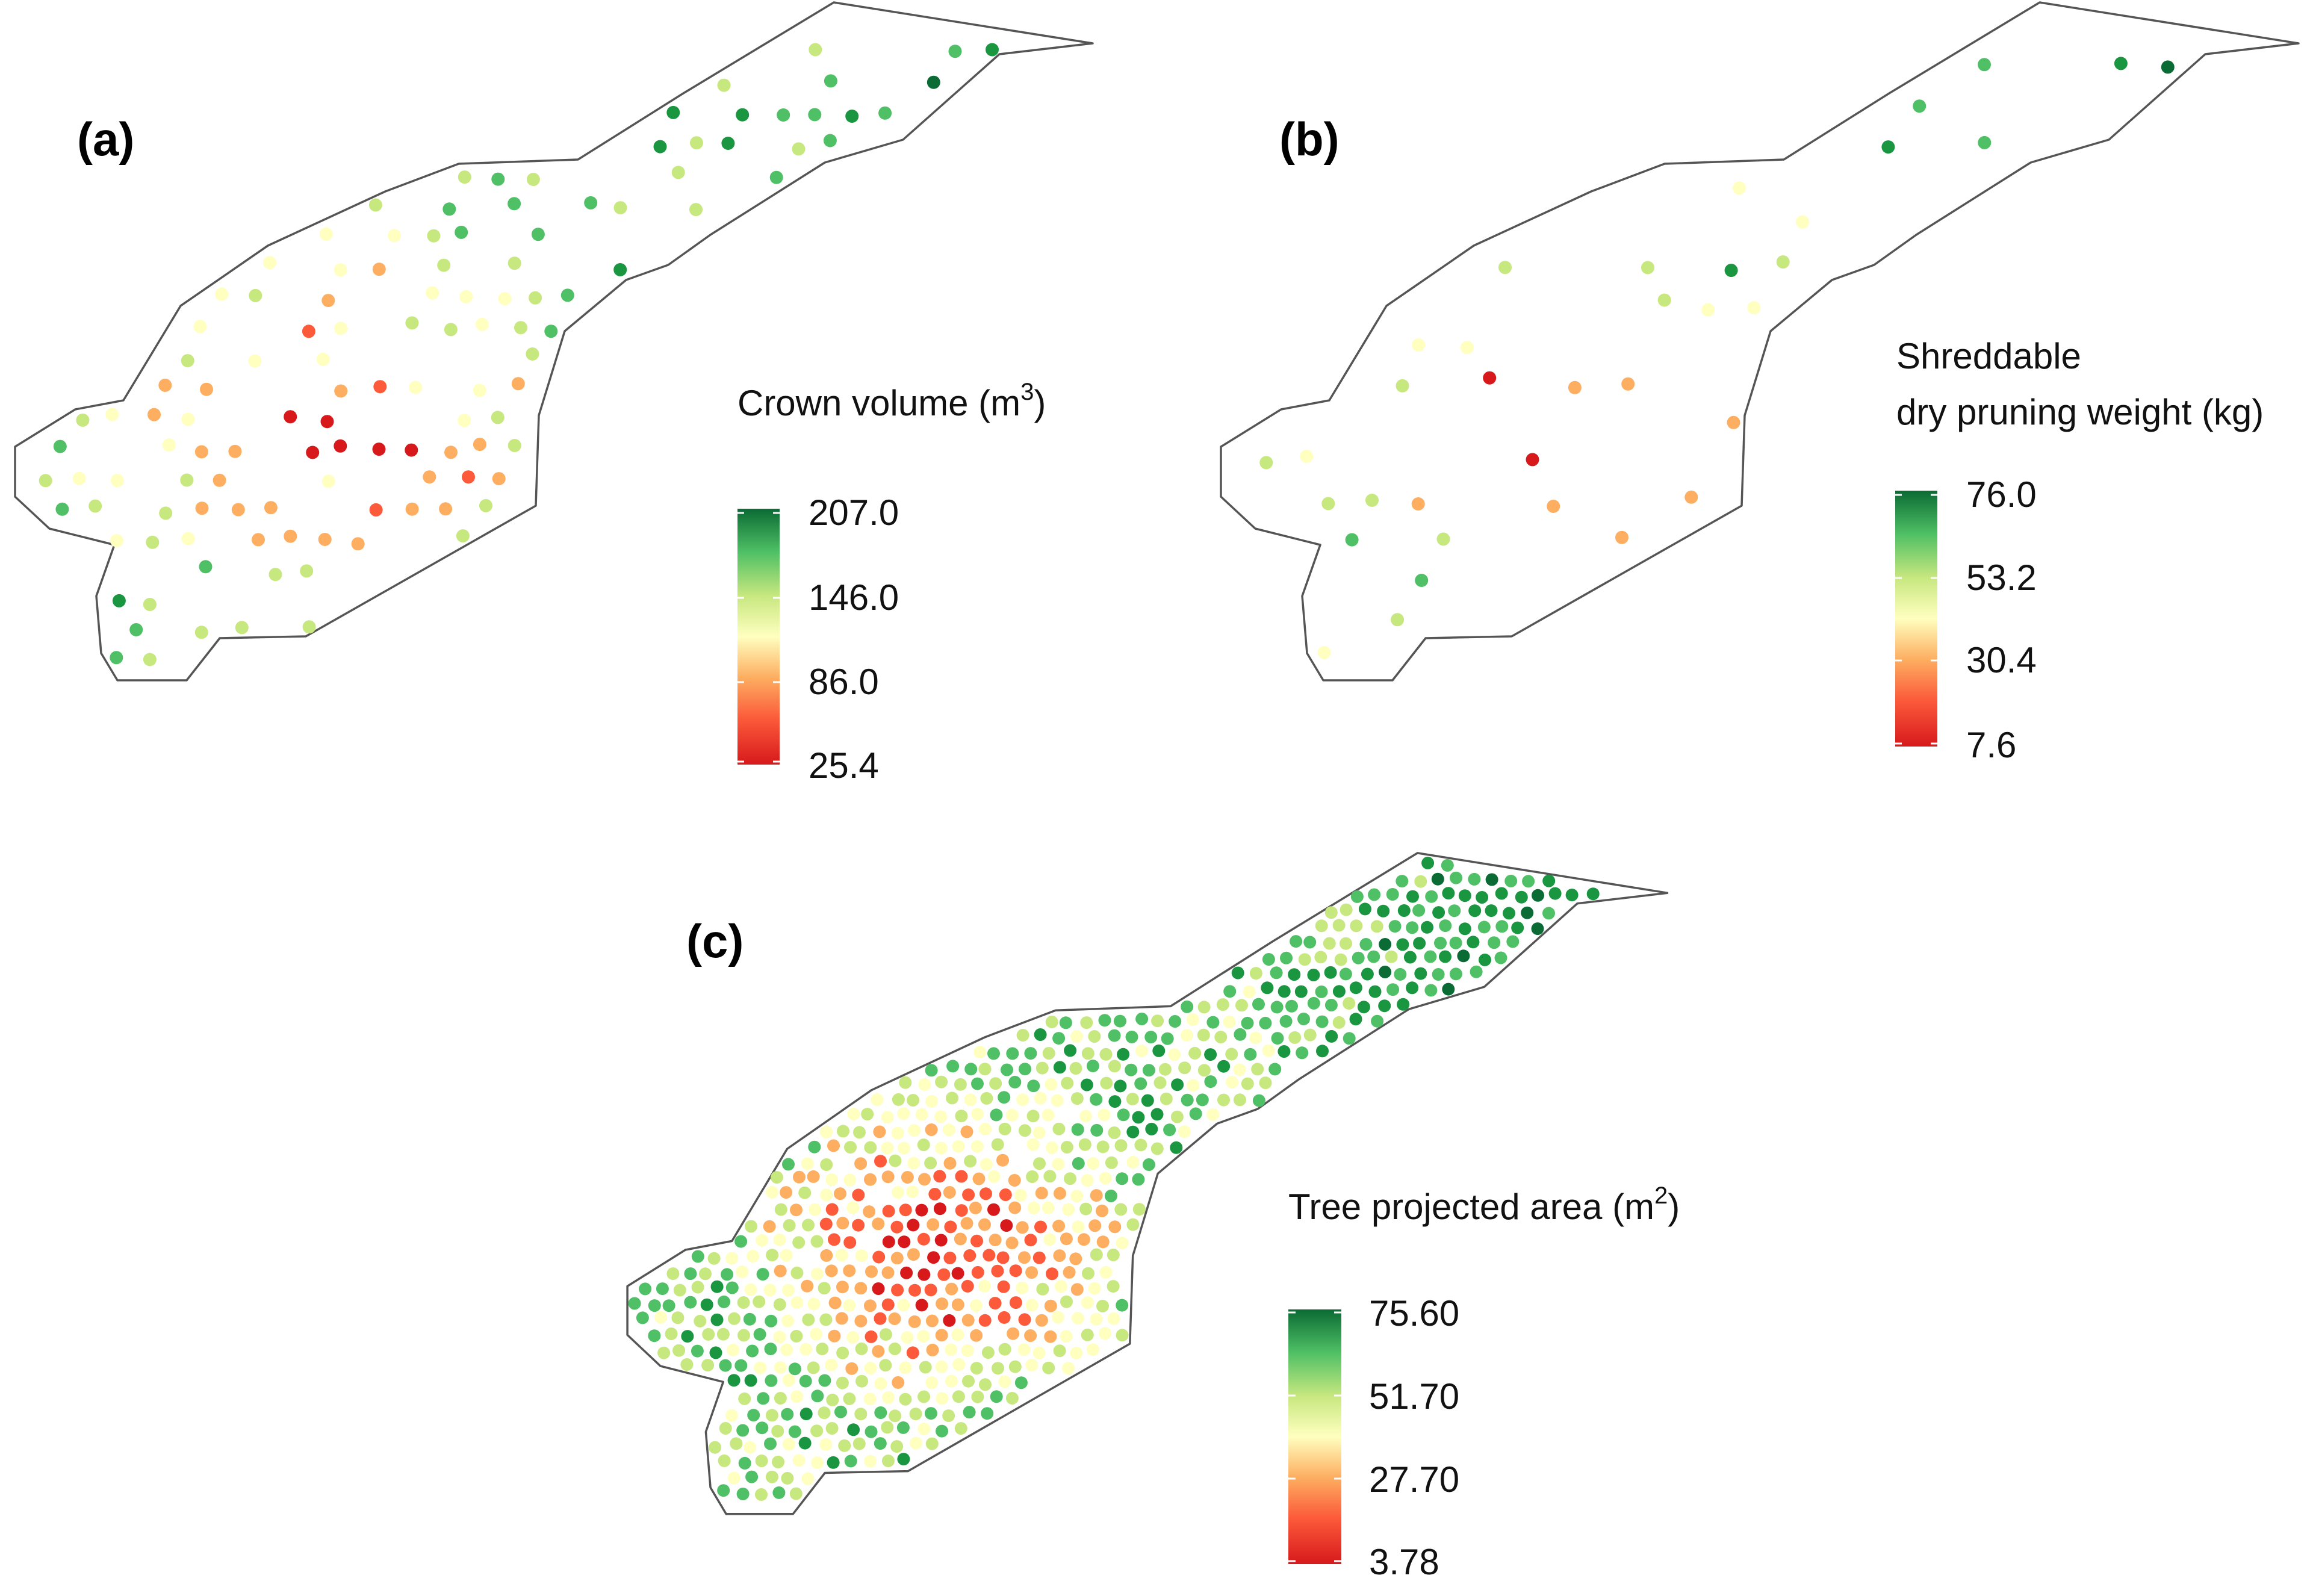 The image size is (2310, 1596). Describe the element at coordinates (1414, 1313) in the screenshot. I see `panel-c-tick-max: 75.60` at that location.